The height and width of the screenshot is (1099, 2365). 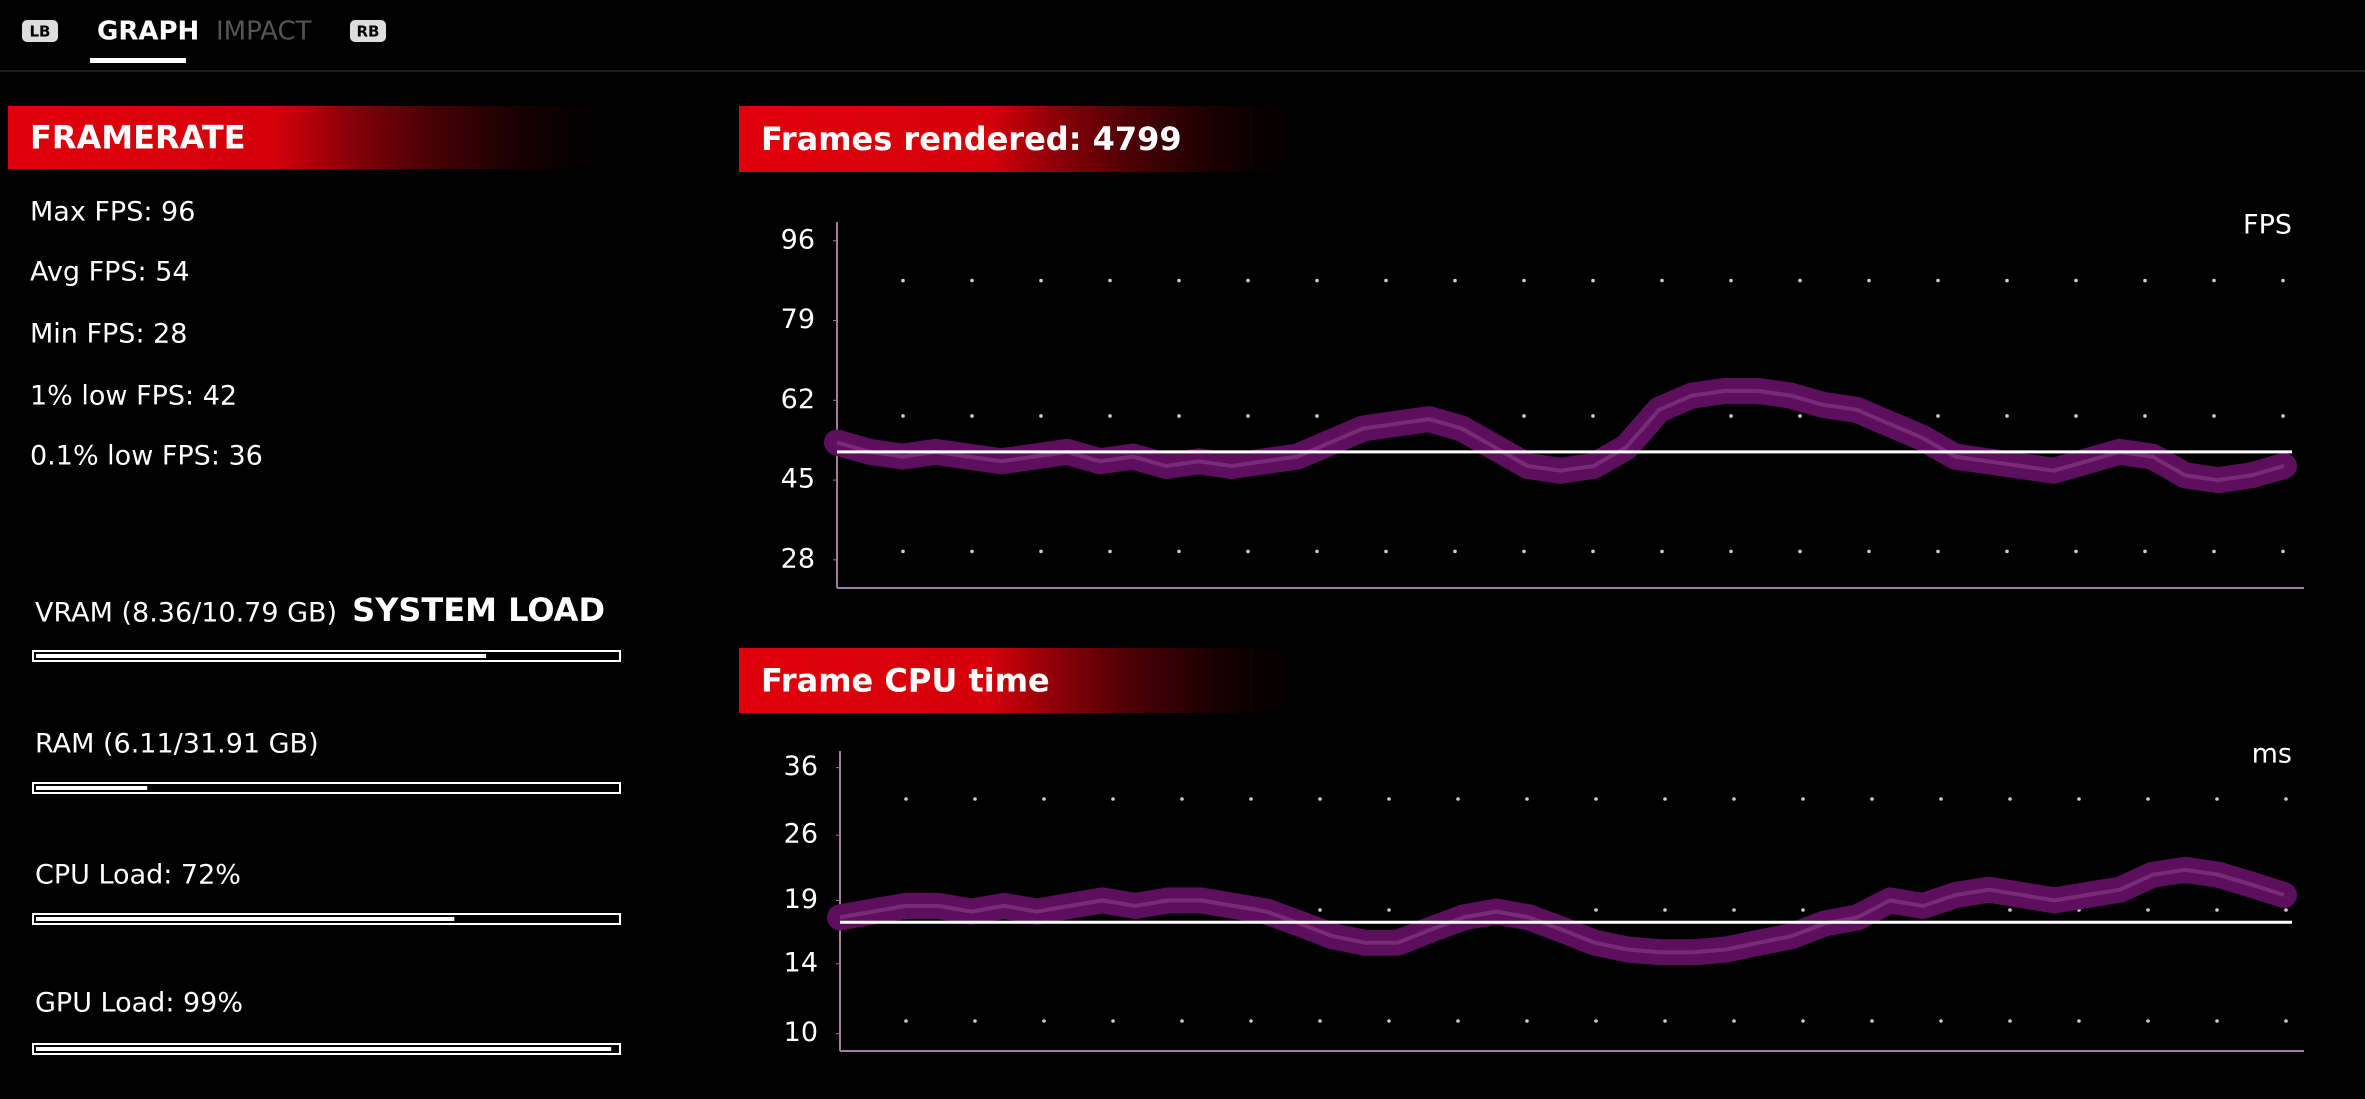 What do you see at coordinates (110, 272) in the screenshot?
I see `fps-stat: Avg FPS: 54` at bounding box center [110, 272].